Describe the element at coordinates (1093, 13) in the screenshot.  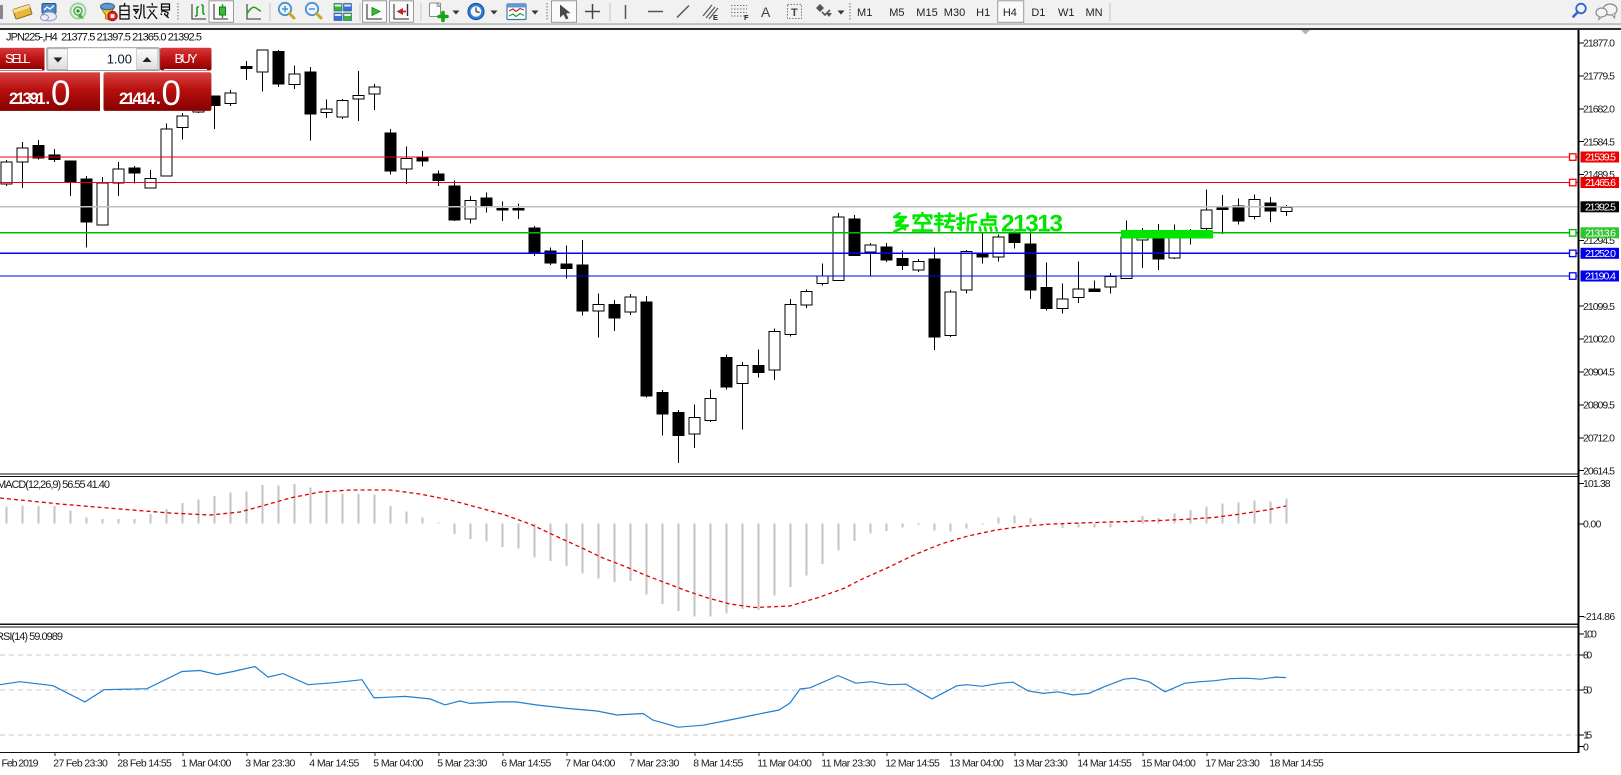
I see `svg-text: MN` at that location.